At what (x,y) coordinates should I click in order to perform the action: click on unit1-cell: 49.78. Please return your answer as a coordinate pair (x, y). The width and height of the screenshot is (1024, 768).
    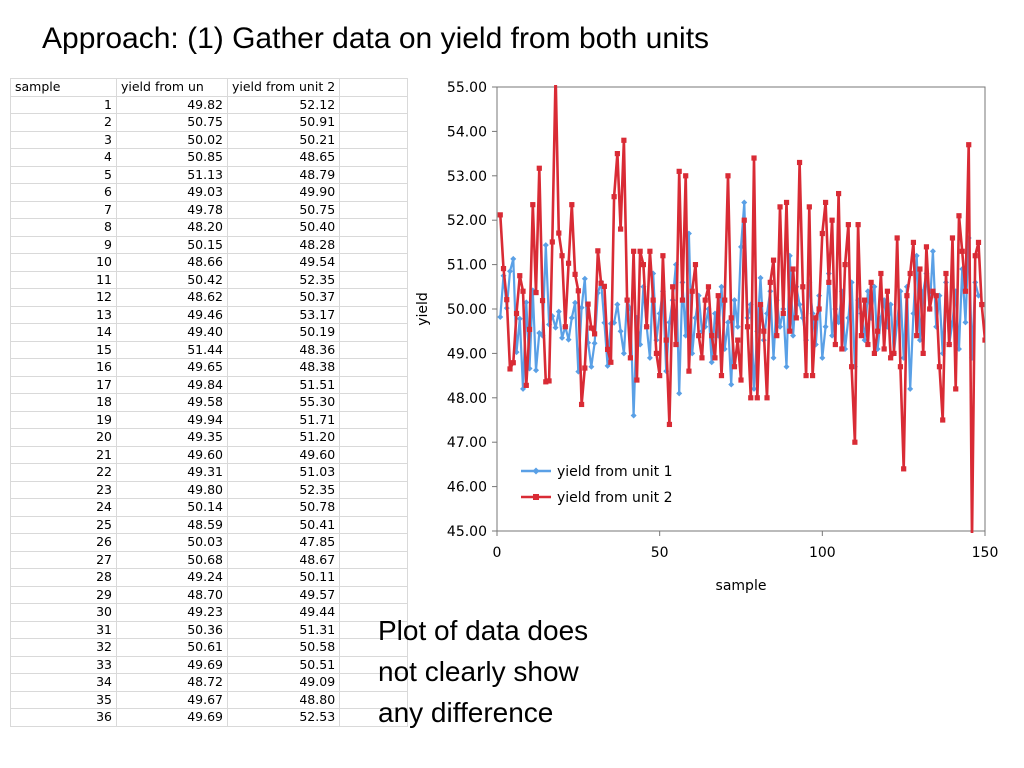
    Looking at the image, I should click on (172, 209).